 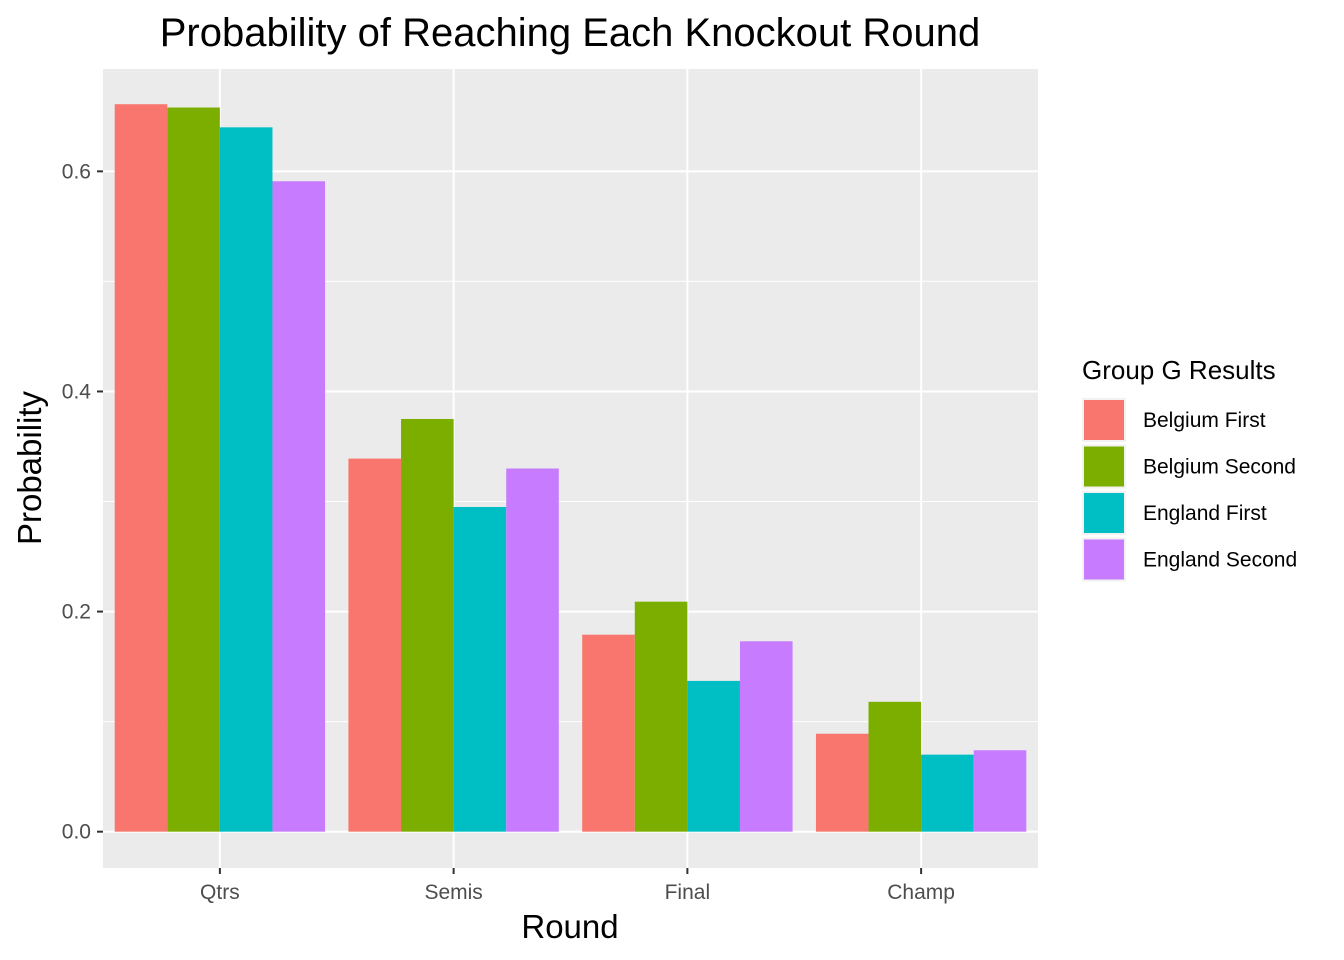 What do you see at coordinates (1000, 791) in the screenshot?
I see `bar-england-second-champ` at bounding box center [1000, 791].